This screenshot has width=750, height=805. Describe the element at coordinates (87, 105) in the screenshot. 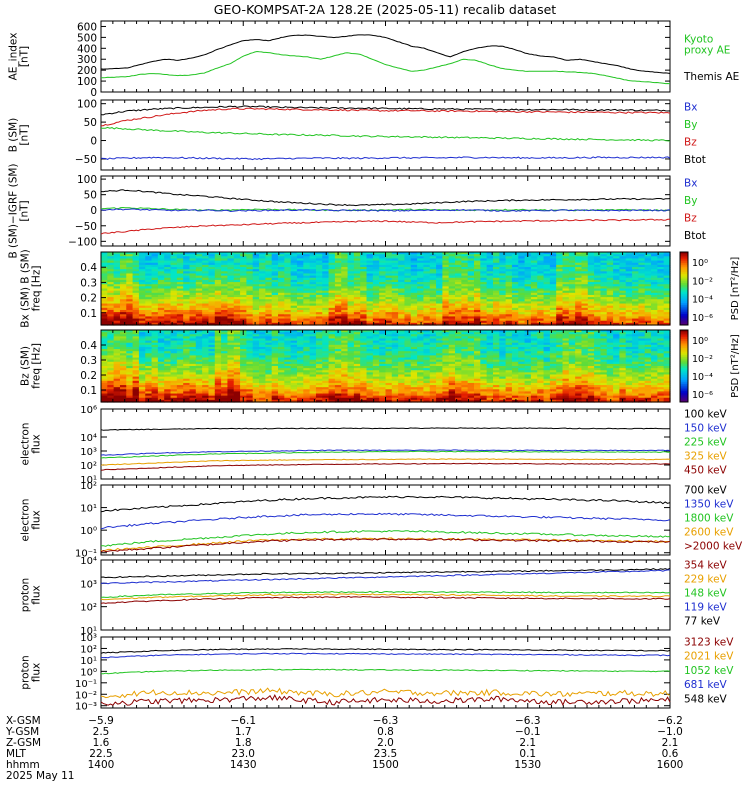

I see `b_sm-ytick-label: 100` at that location.